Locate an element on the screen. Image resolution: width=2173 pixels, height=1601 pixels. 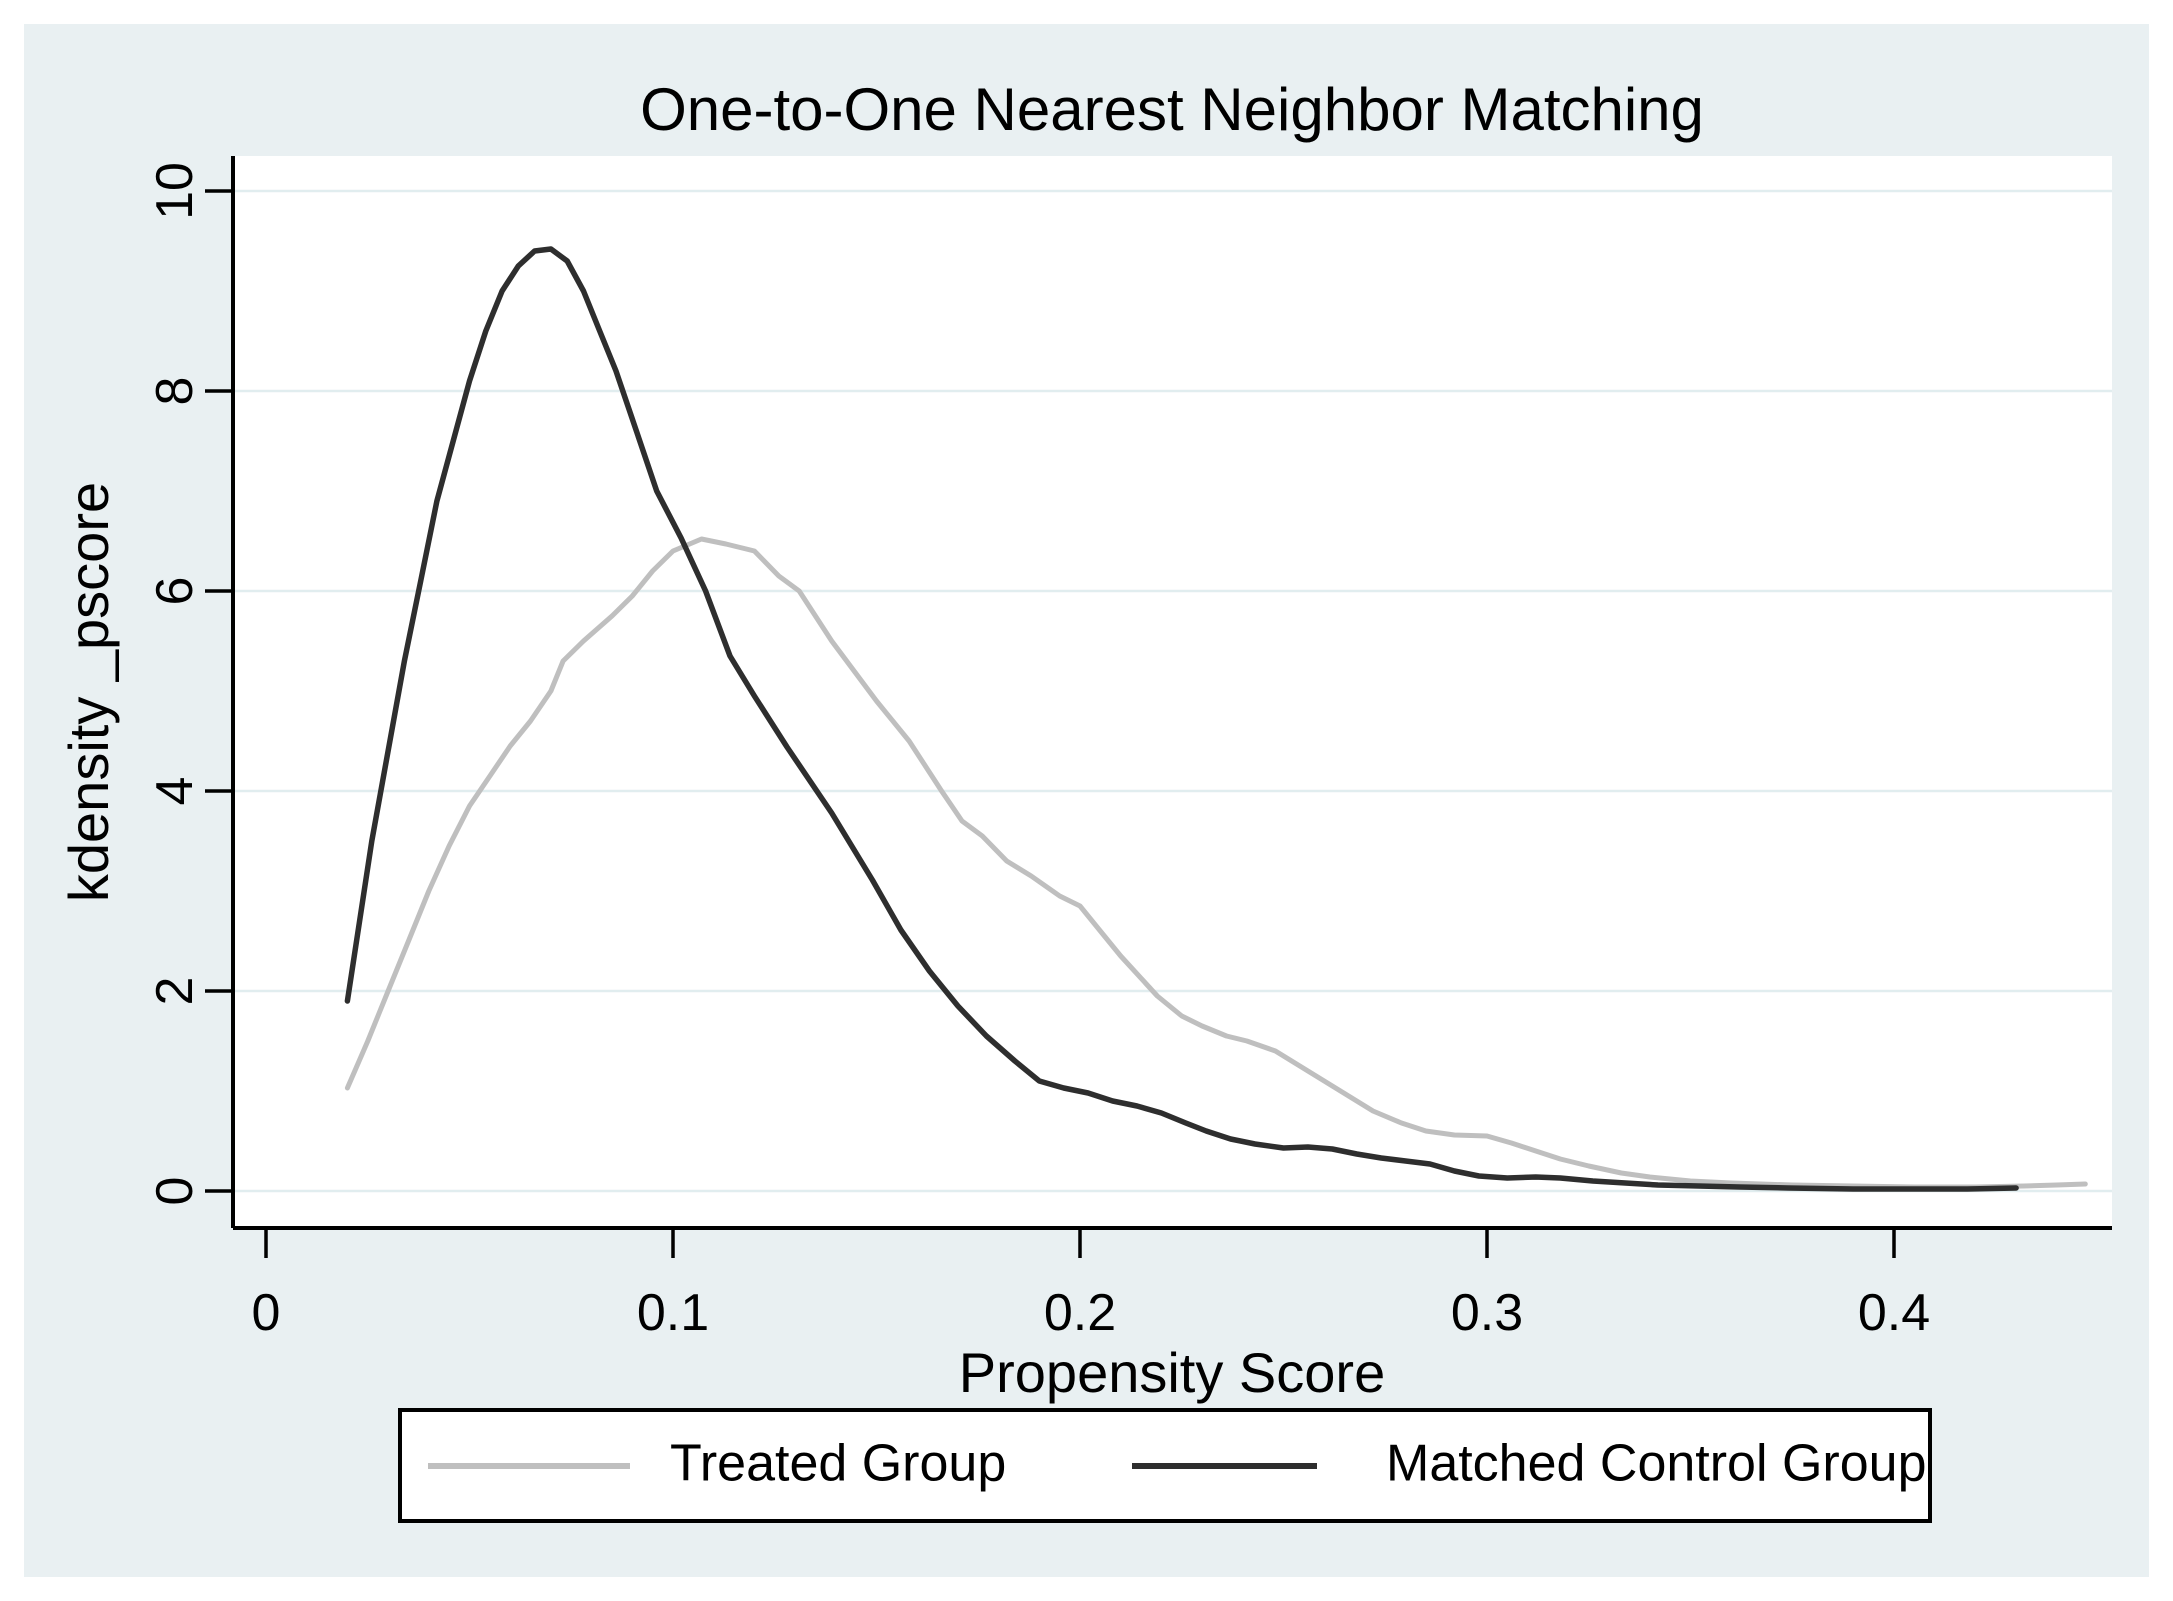
y-axis-label: kdensity _pscore is located at coordinates (88, 692).